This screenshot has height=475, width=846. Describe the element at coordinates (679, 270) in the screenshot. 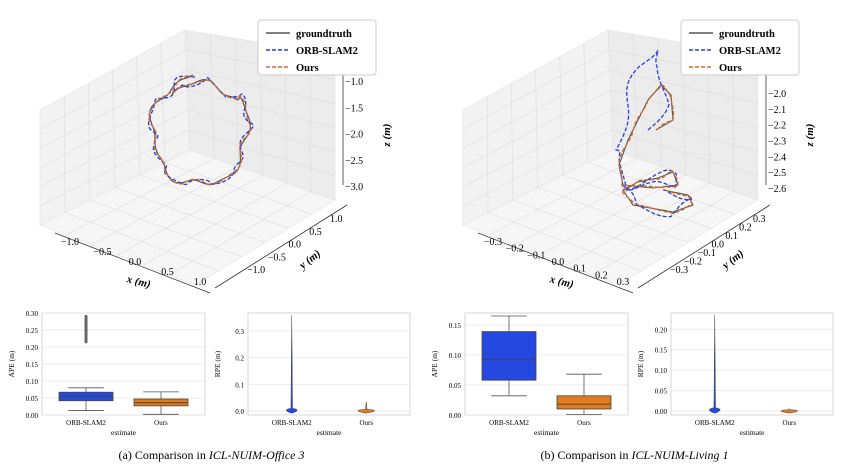

I see `y-tick-label: −0.3` at that location.